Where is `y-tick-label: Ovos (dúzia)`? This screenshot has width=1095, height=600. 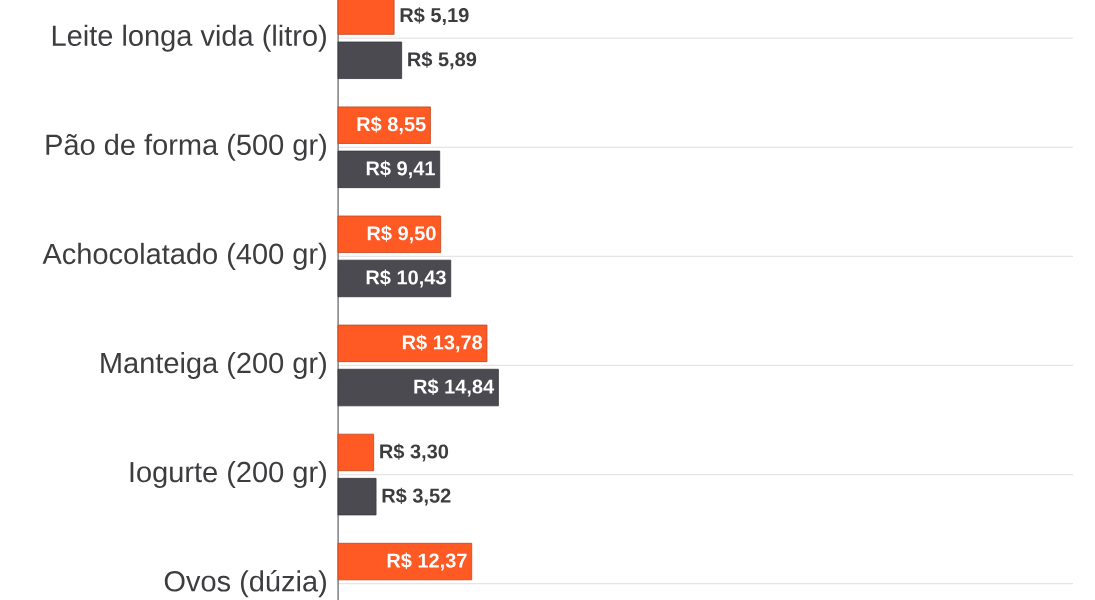 y-tick-label: Ovos (dúzia) is located at coordinates (245, 583).